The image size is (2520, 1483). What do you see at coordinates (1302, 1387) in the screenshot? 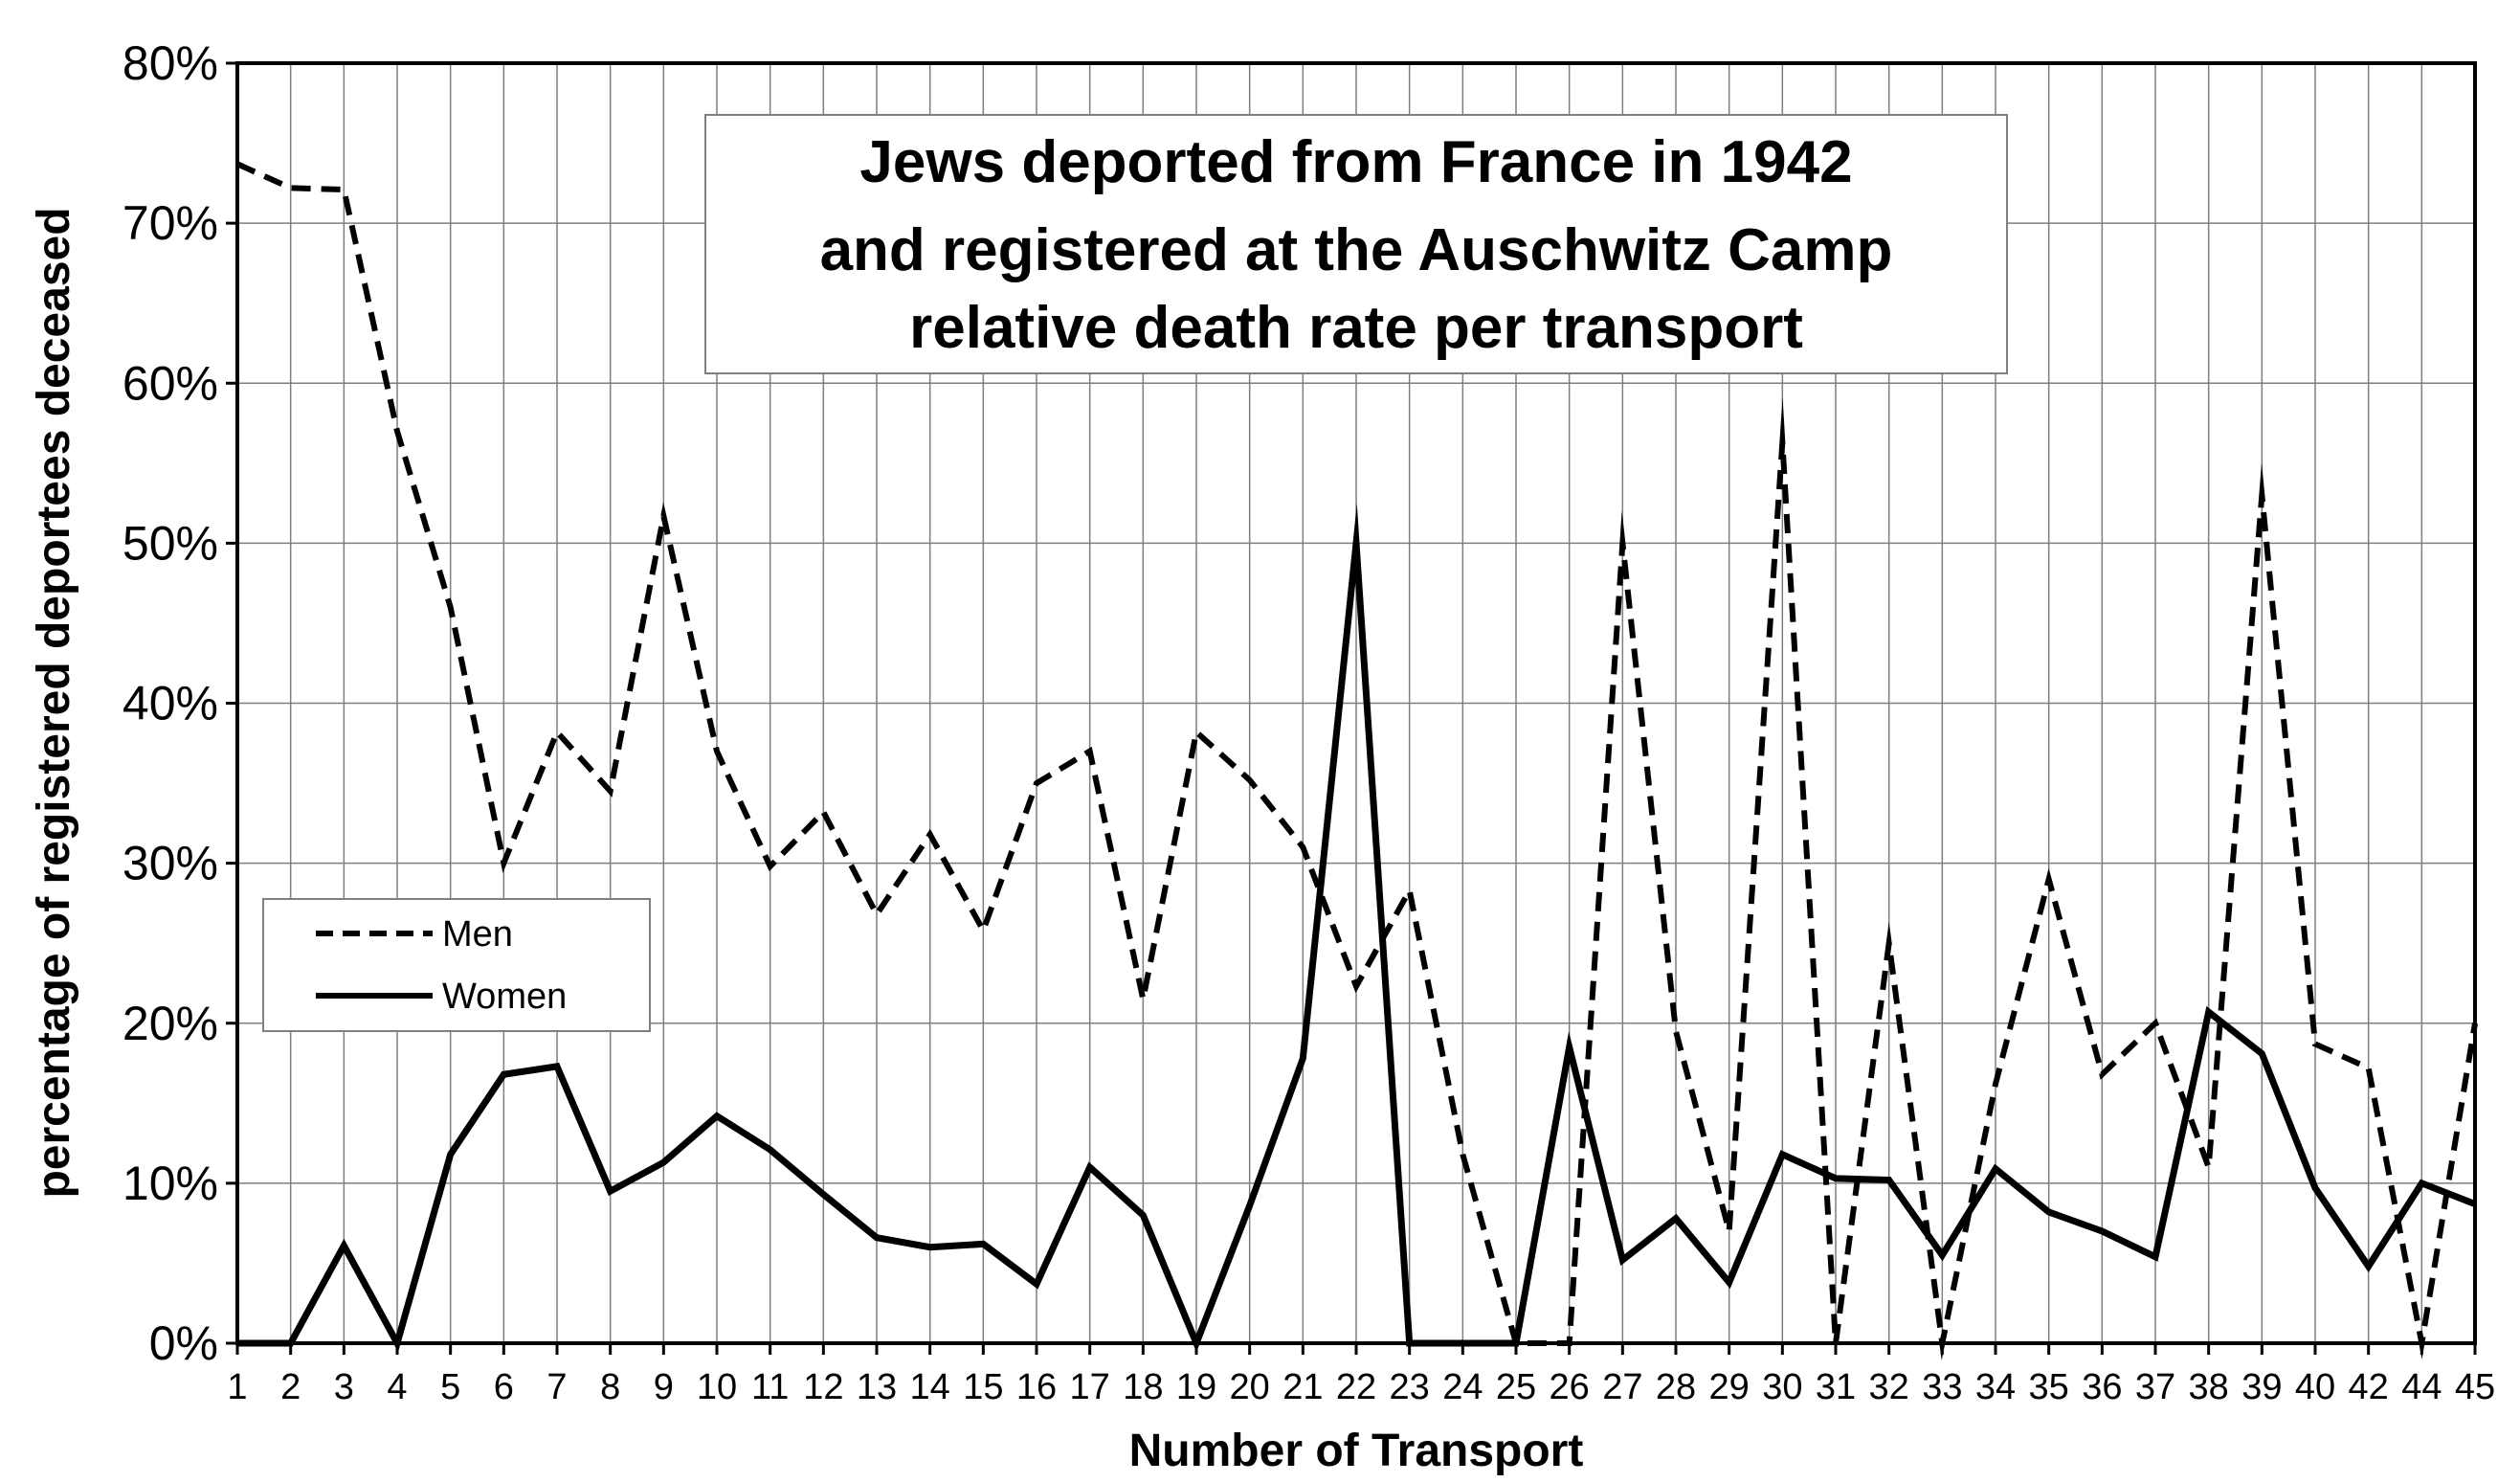
I see `x-tick-label: 21` at bounding box center [1302, 1387].